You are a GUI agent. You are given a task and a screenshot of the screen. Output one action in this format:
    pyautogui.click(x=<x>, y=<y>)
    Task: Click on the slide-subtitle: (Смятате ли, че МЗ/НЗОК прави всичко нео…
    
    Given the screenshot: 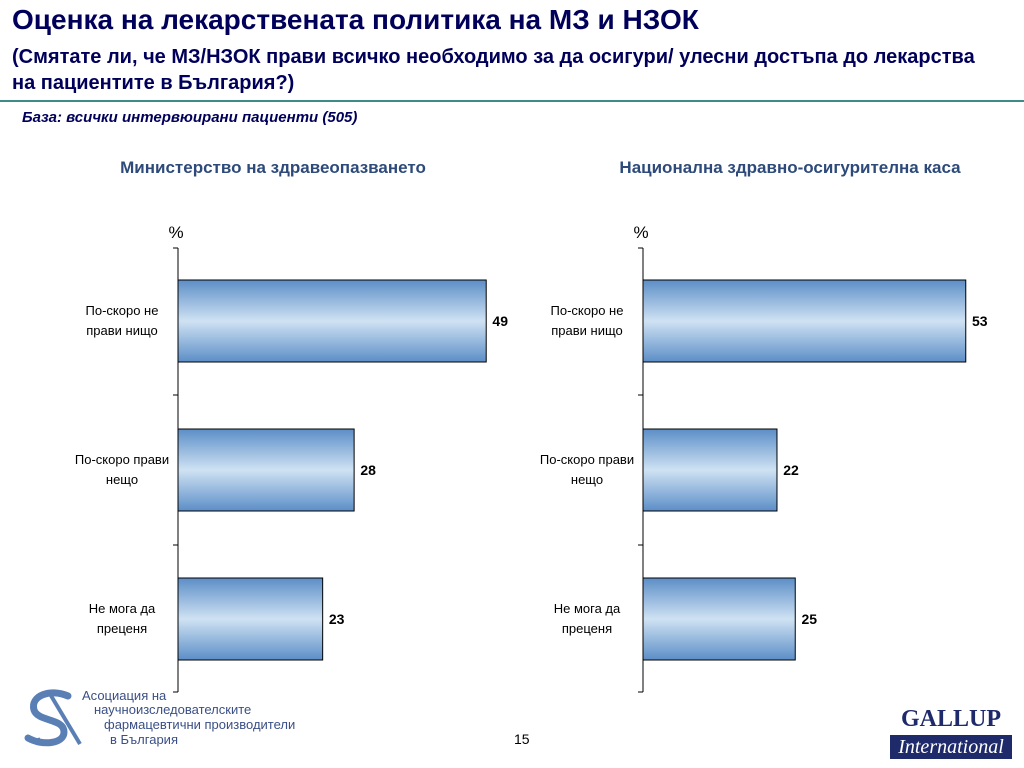 What is the action you would take?
    pyautogui.click(x=493, y=70)
    